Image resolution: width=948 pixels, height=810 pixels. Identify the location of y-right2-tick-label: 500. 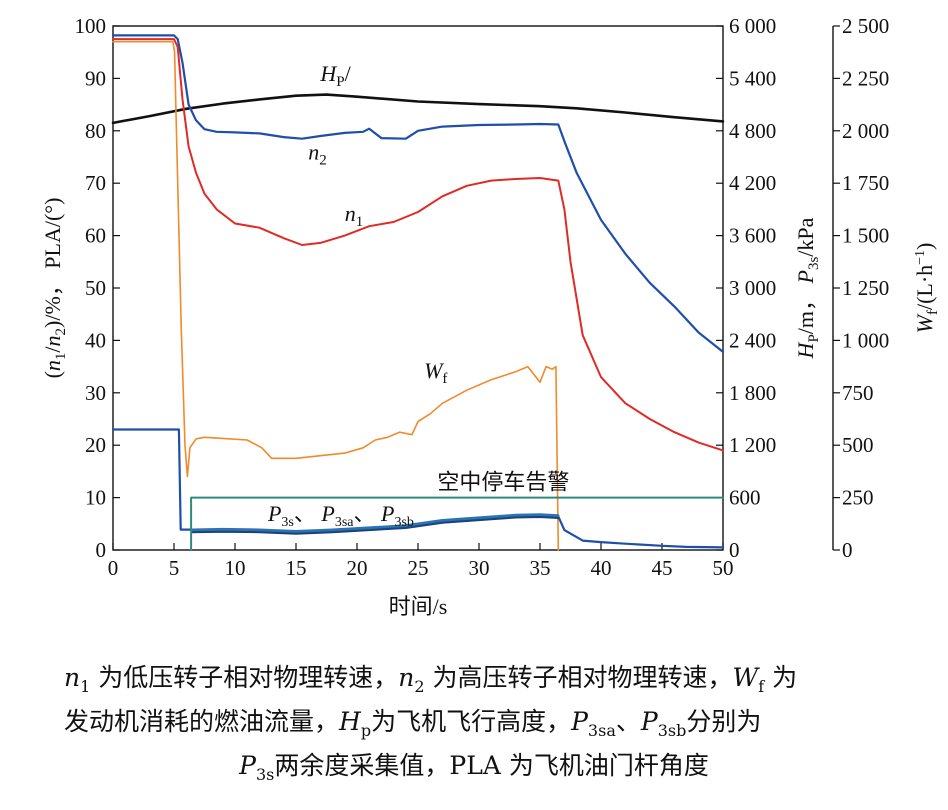
(858, 445).